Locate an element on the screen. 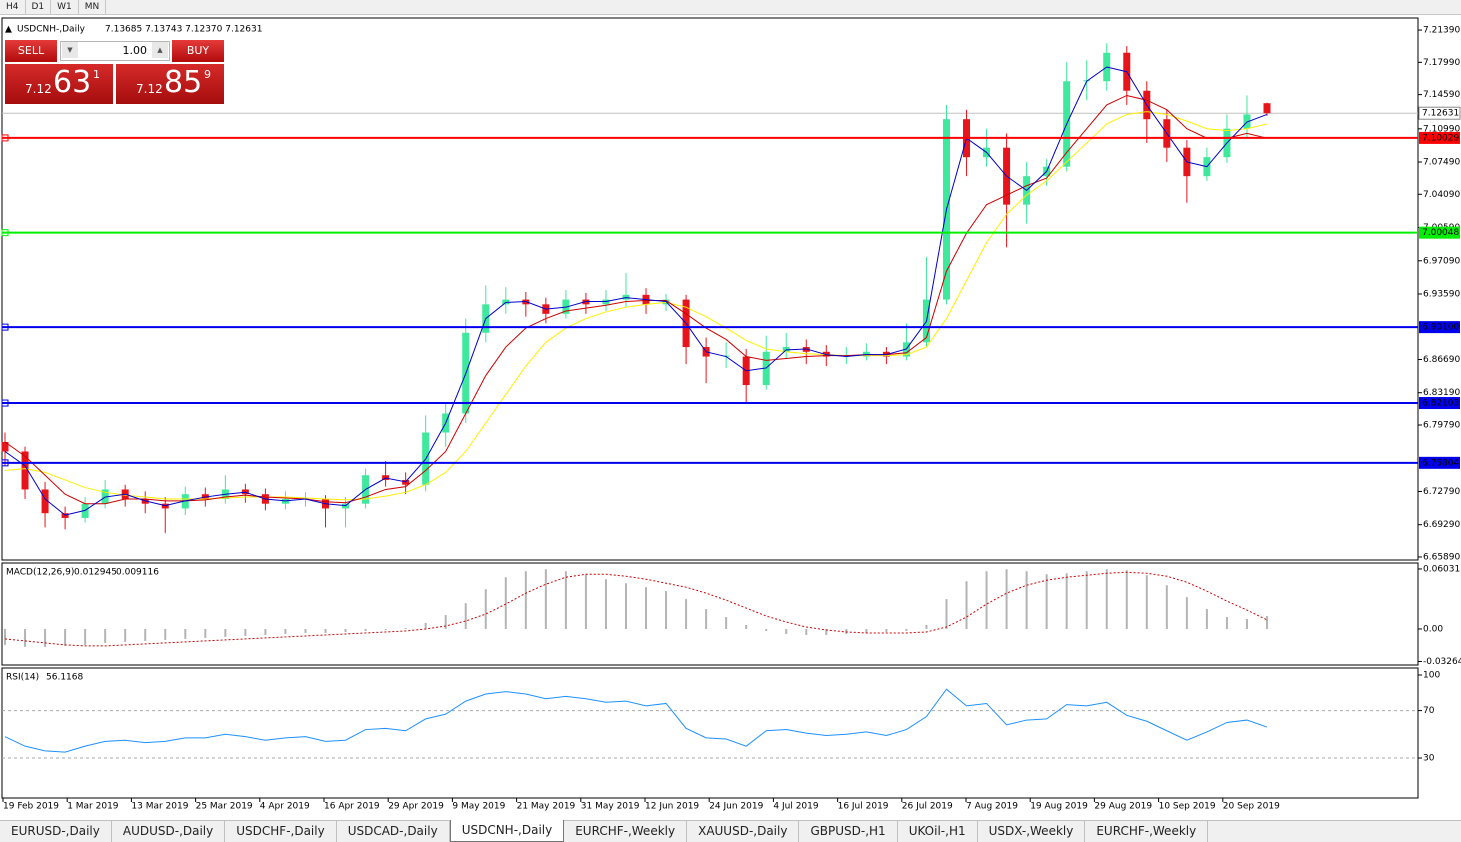  current-price-box is located at coordinates (1439, 113).